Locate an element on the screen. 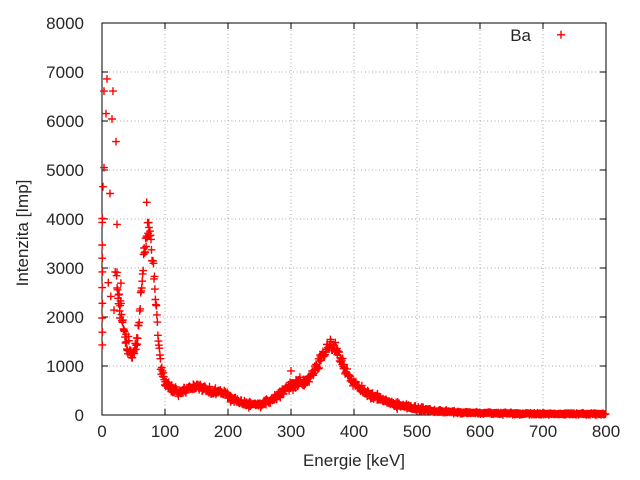  legend-plus-marker-icon is located at coordinates (561, 34).